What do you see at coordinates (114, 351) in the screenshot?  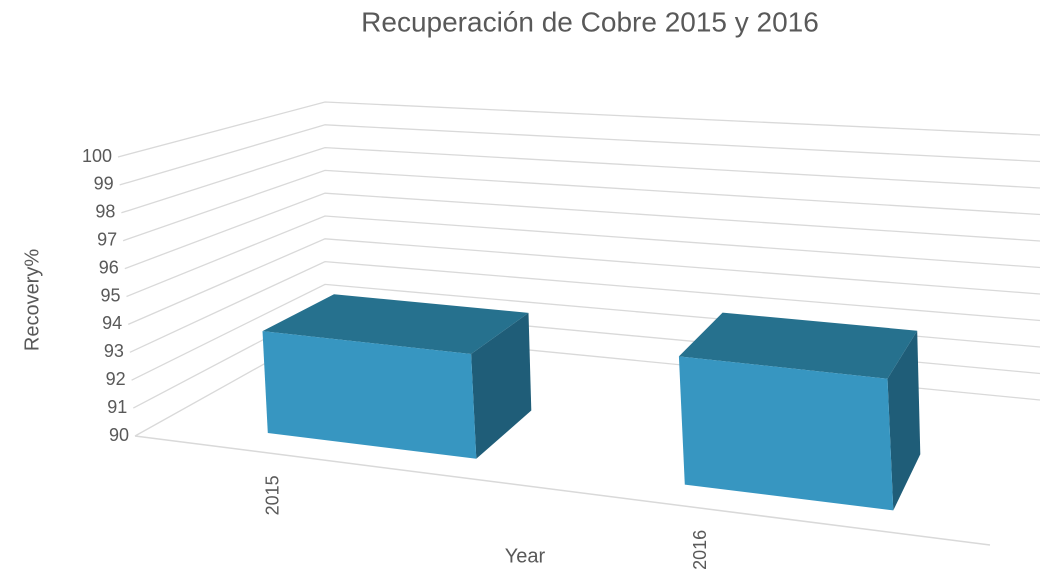 I see `y-tick-label: 93` at bounding box center [114, 351].